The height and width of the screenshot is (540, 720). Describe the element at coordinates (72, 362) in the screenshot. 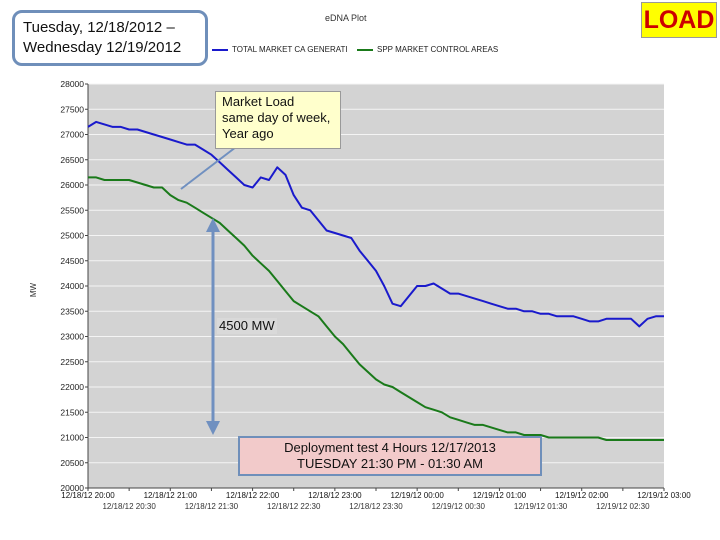

I see `y-tick-label: 22500` at that location.